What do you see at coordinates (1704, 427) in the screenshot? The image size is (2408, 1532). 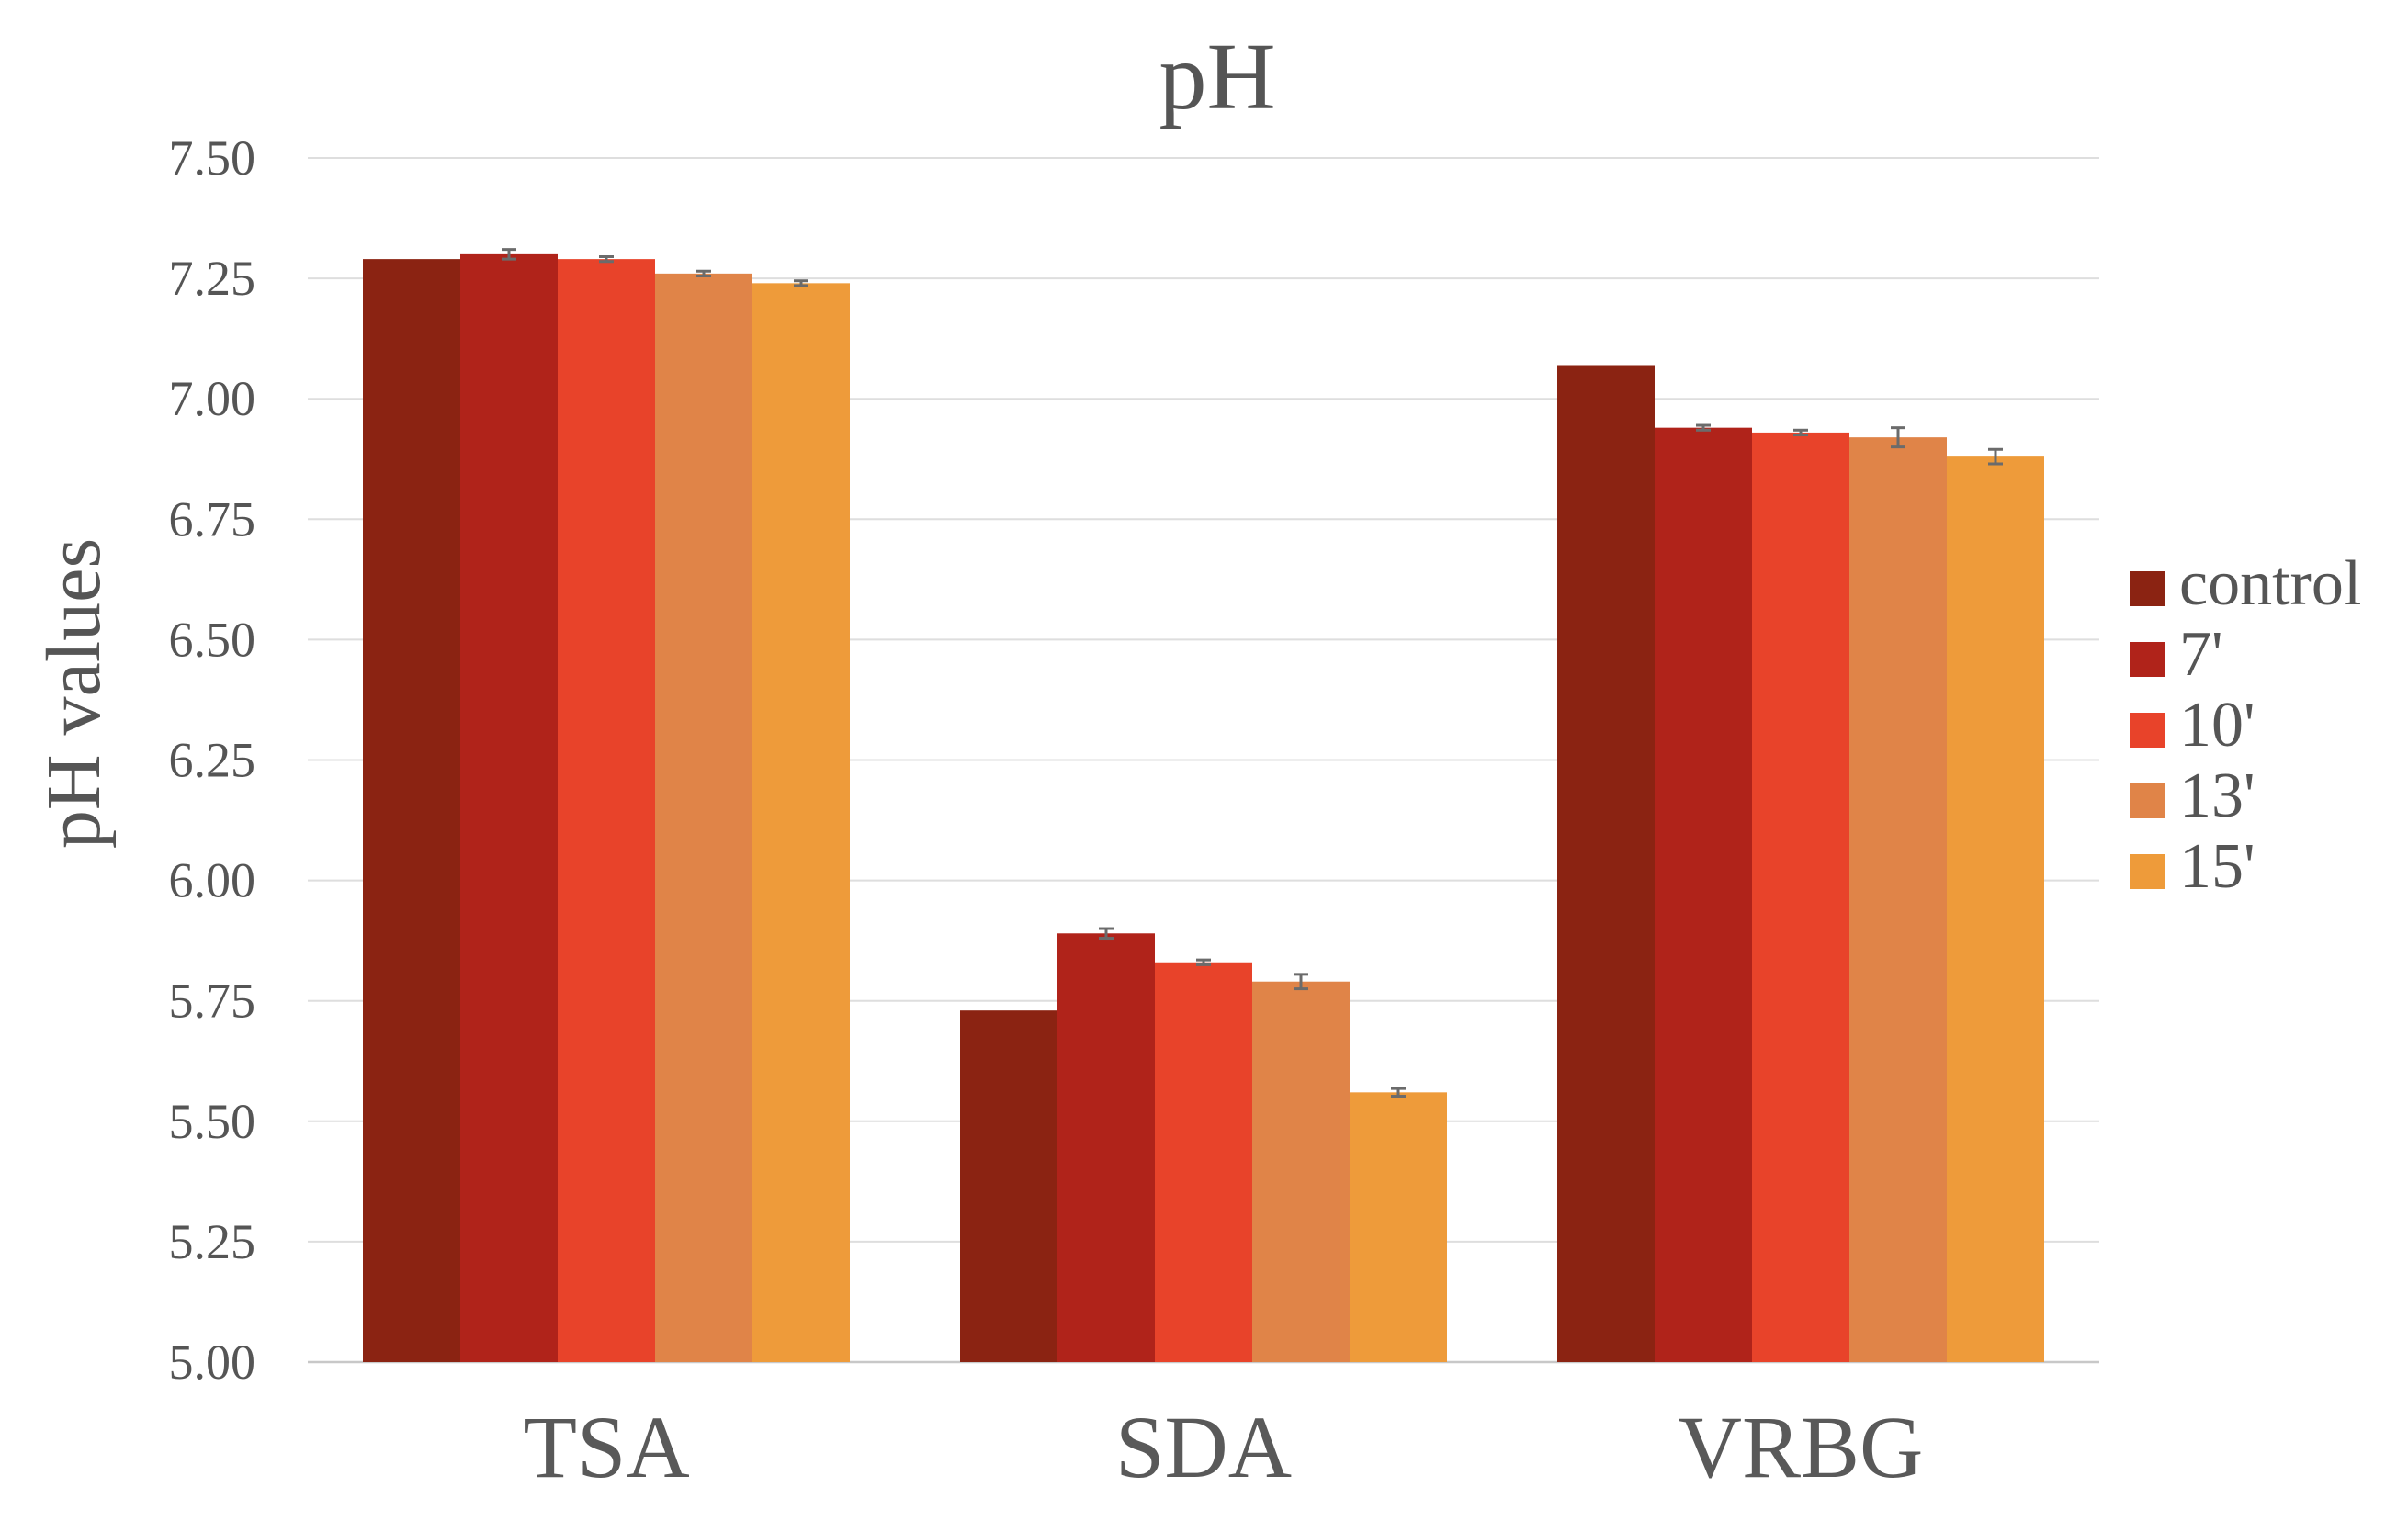 I see `error-bar-vrbg-7min` at bounding box center [1704, 427].